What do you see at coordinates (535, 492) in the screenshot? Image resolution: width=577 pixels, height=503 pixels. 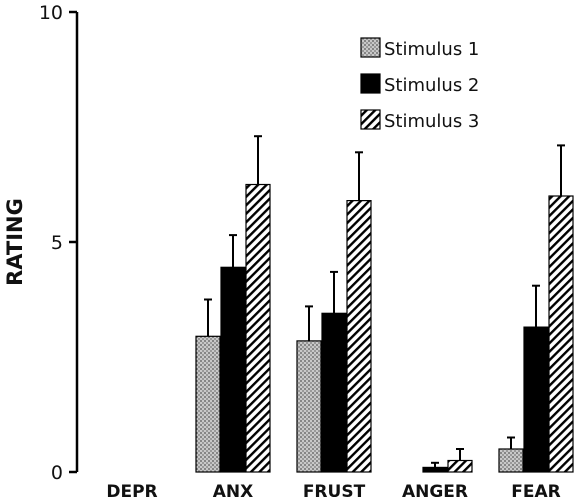 I see `x-tick-label-fear: FEAR` at bounding box center [535, 492].